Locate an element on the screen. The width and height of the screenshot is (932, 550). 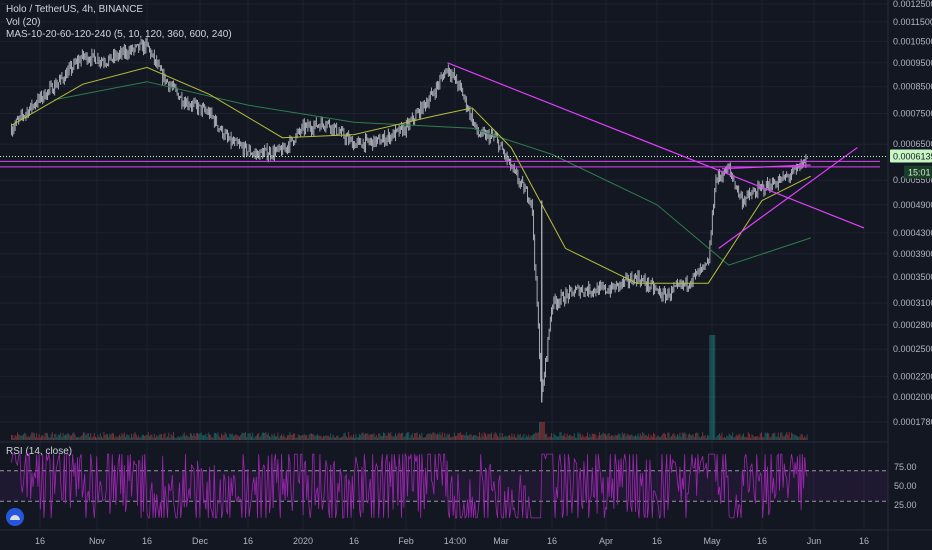
time-tick-label: Mar is located at coordinates (501, 541).